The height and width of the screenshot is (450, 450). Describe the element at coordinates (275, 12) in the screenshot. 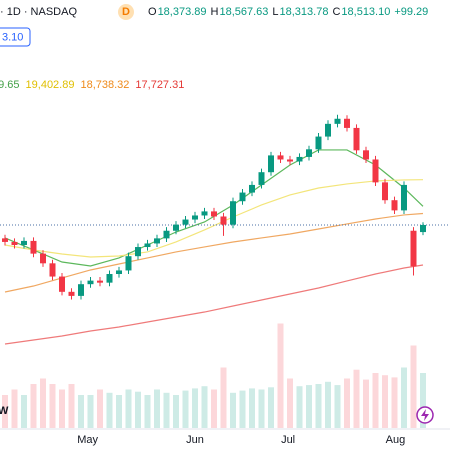

I see `ohlc-key: L` at that location.